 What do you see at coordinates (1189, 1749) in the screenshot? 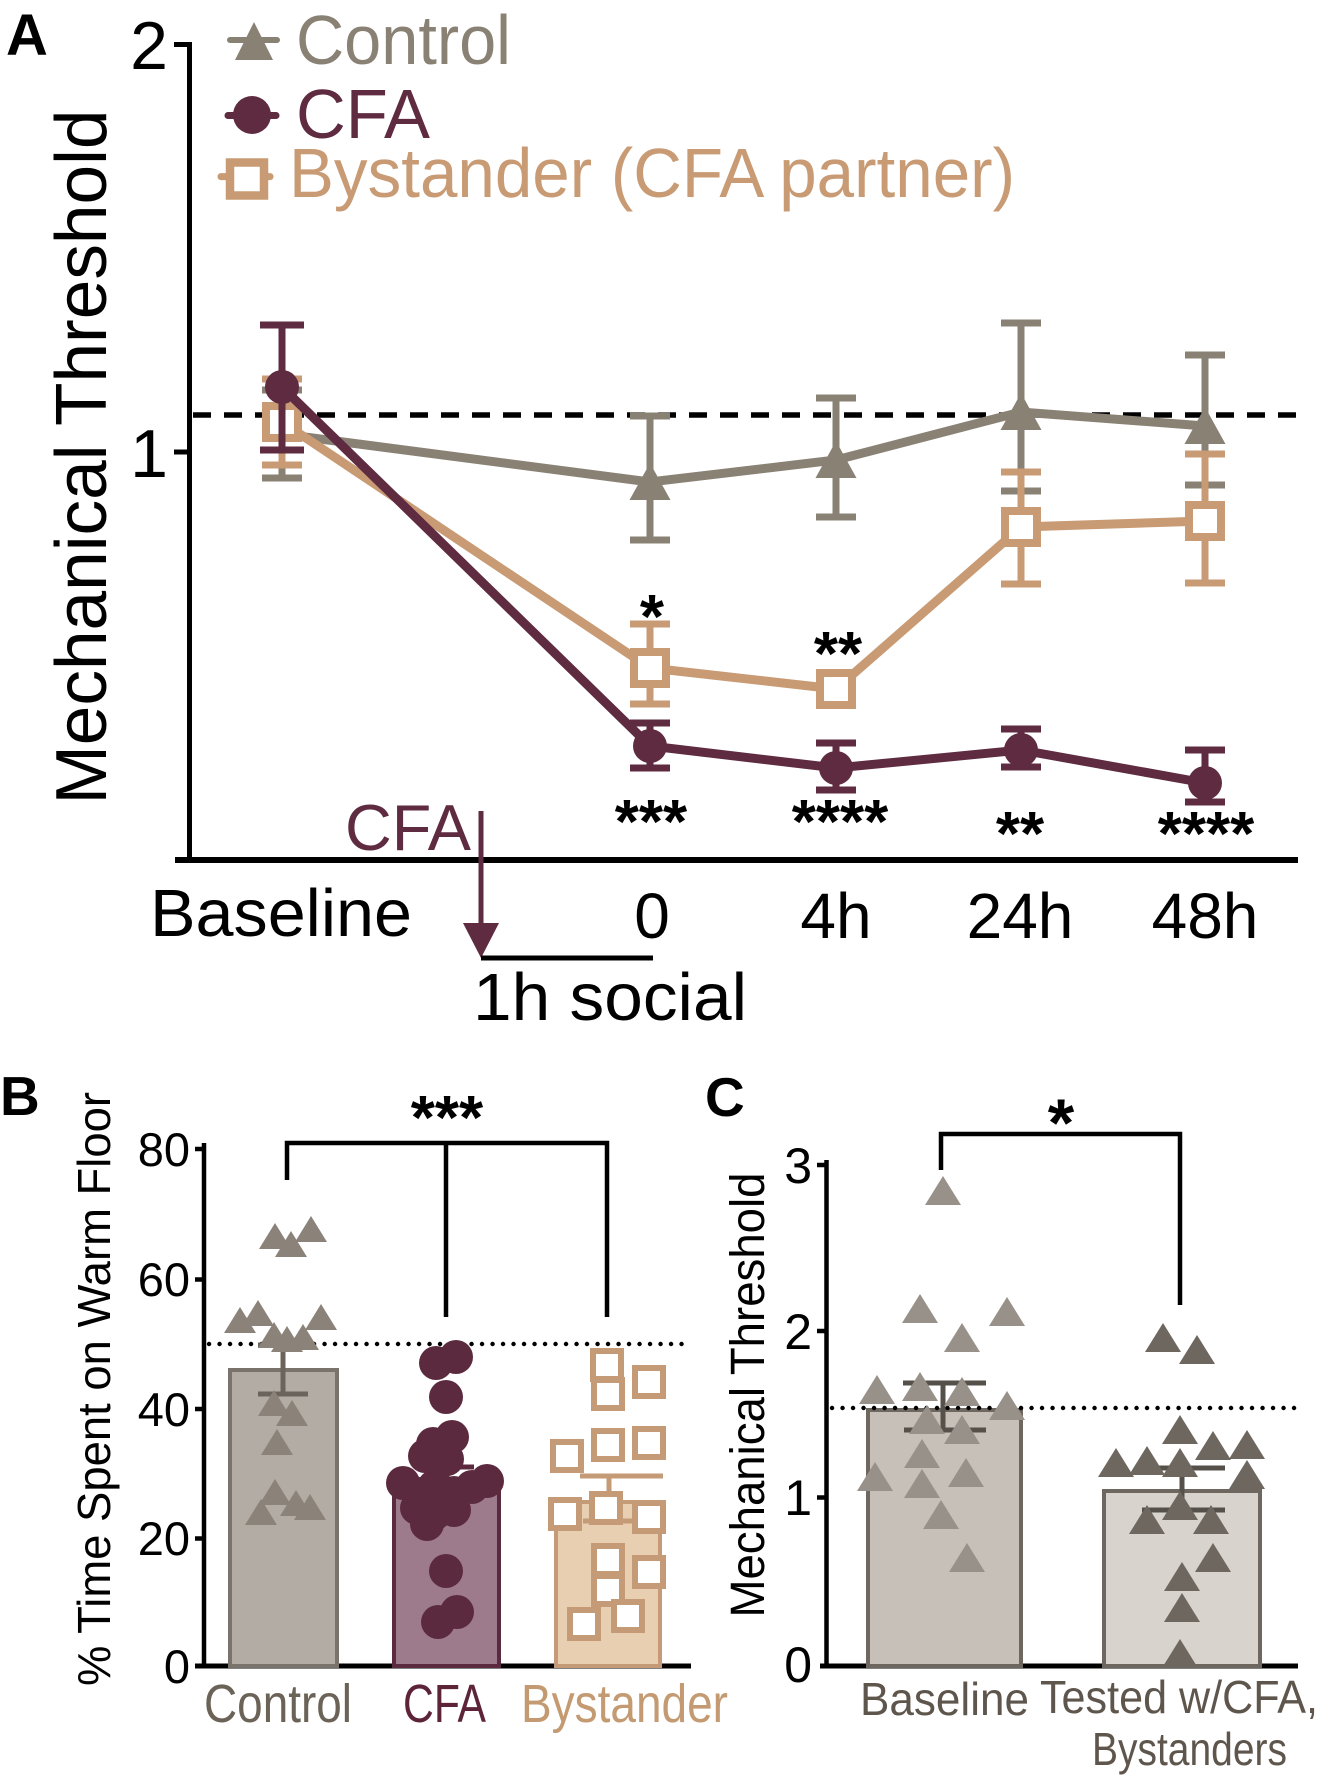
I see `svg-text: Bystanders` at bounding box center [1189, 1749].